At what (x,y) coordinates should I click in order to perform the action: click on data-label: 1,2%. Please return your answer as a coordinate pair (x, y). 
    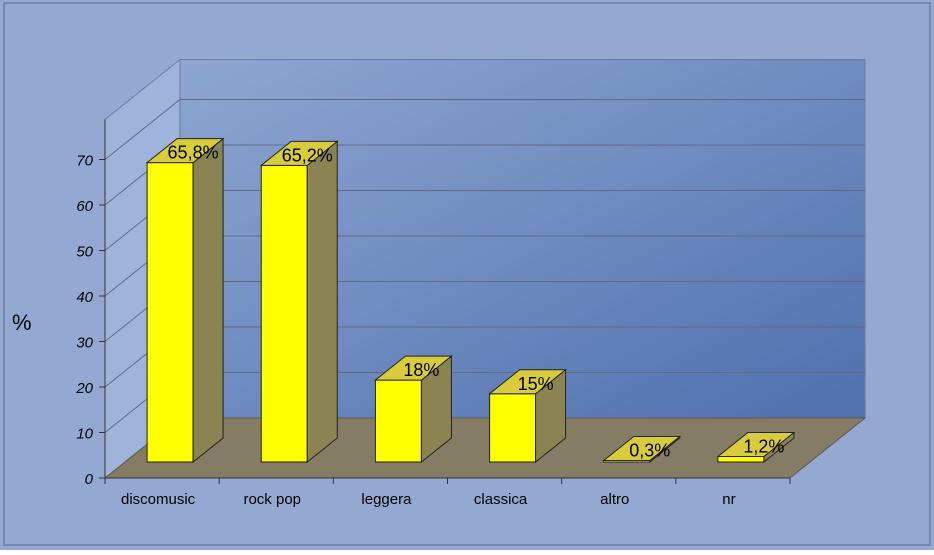
    Looking at the image, I should click on (763, 447).